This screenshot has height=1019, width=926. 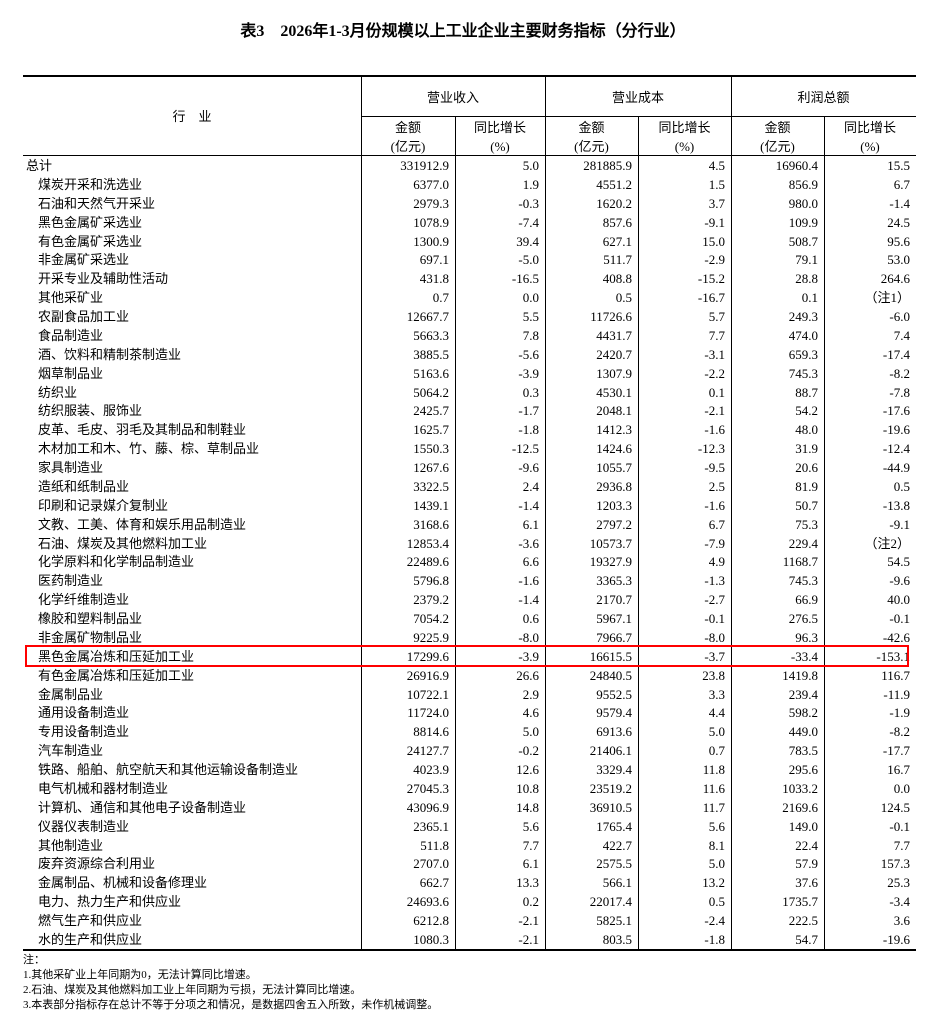 I want to click on profit-amount: 508.7, so click(x=803, y=241).